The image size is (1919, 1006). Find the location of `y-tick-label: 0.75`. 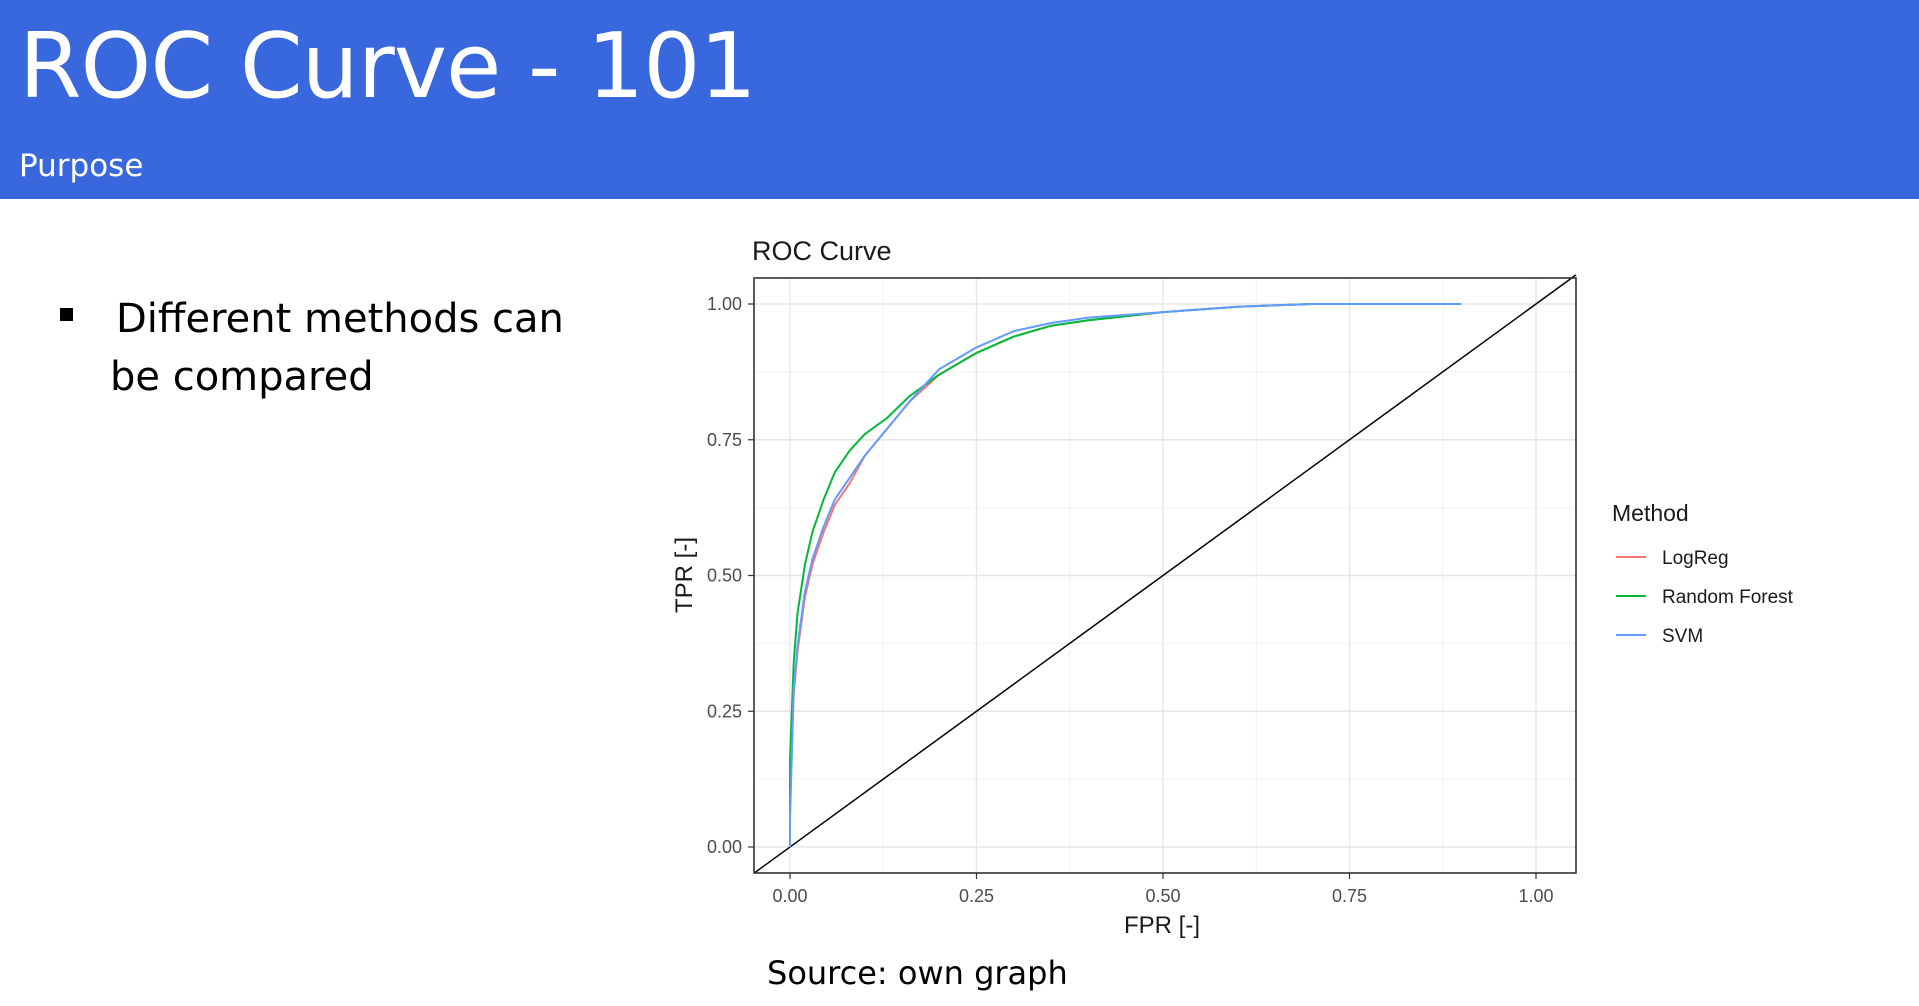

y-tick-label: 0.75 is located at coordinates (724, 440).